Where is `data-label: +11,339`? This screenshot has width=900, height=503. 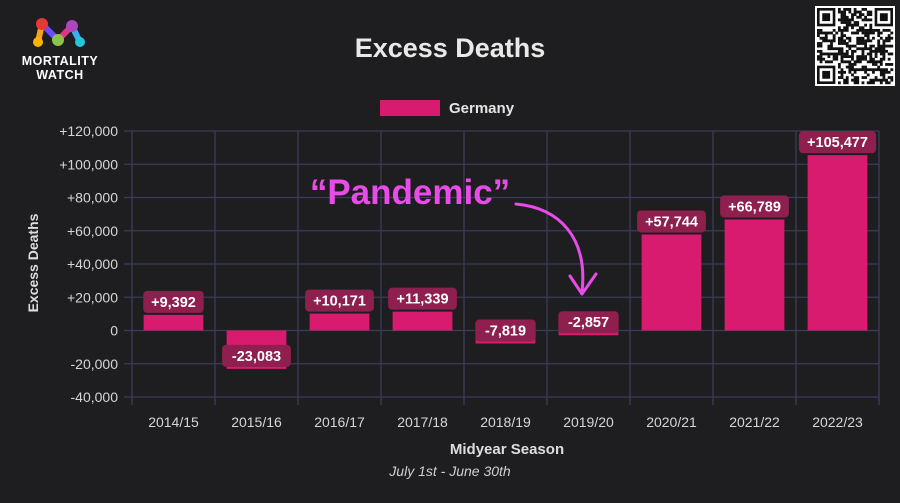 data-label: +11,339 is located at coordinates (422, 300).